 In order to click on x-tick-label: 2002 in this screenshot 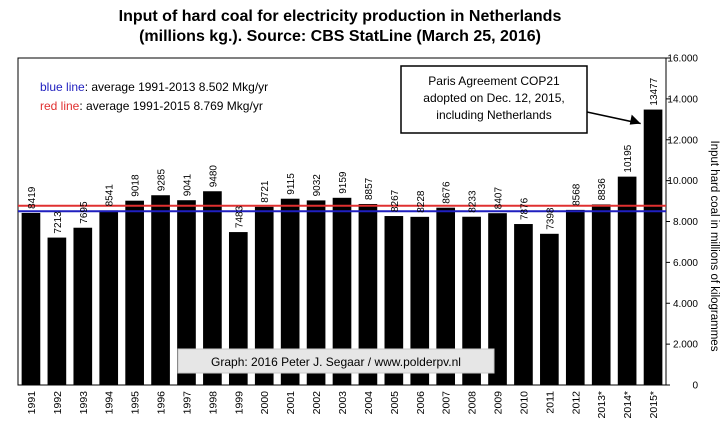, I will do `click(317, 403)`.